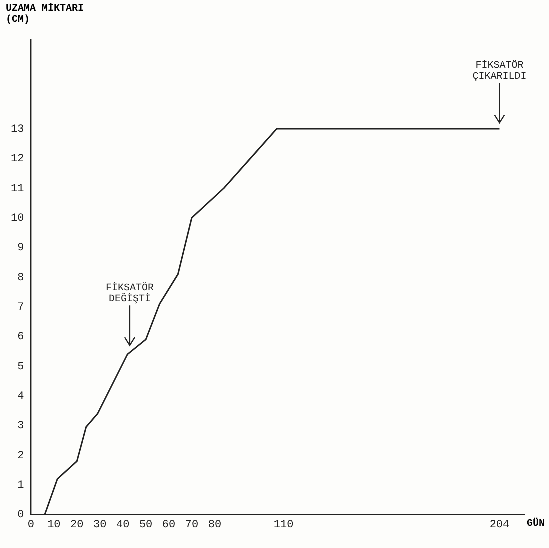  I want to click on y-tick-label: 3, so click(21, 426).